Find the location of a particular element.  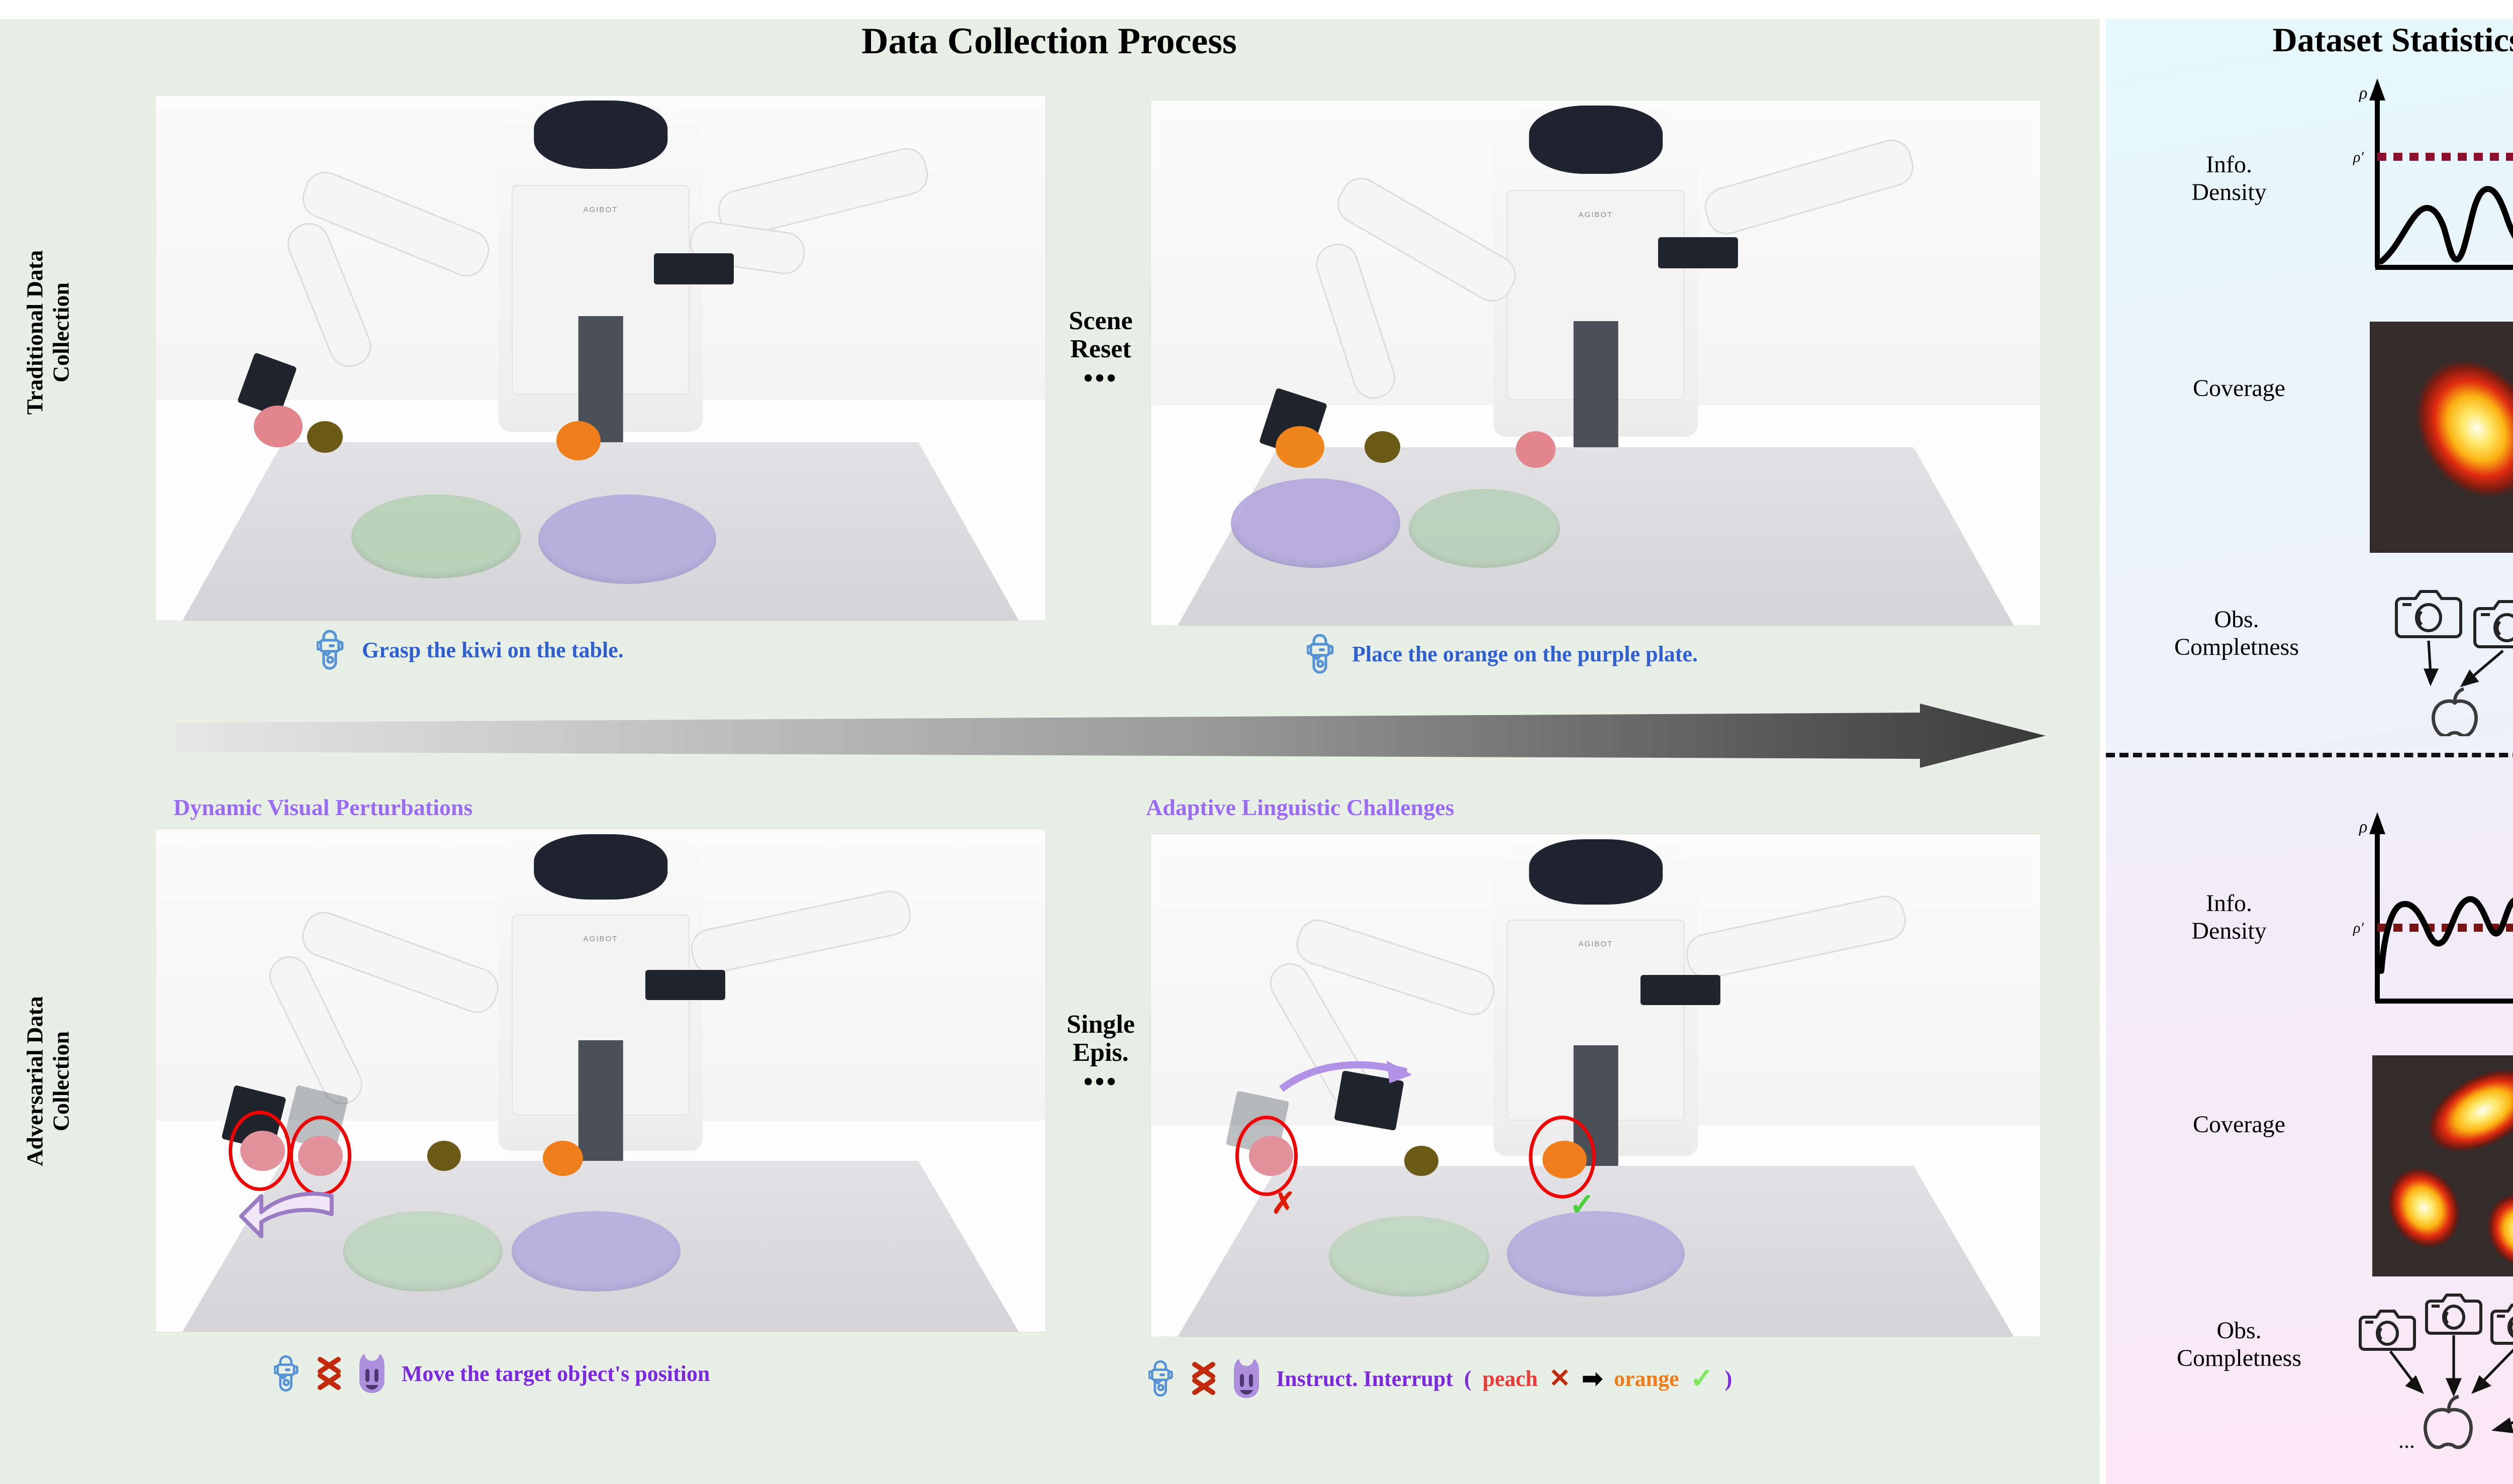

correct-target-word: orange is located at coordinates (1647, 1379).